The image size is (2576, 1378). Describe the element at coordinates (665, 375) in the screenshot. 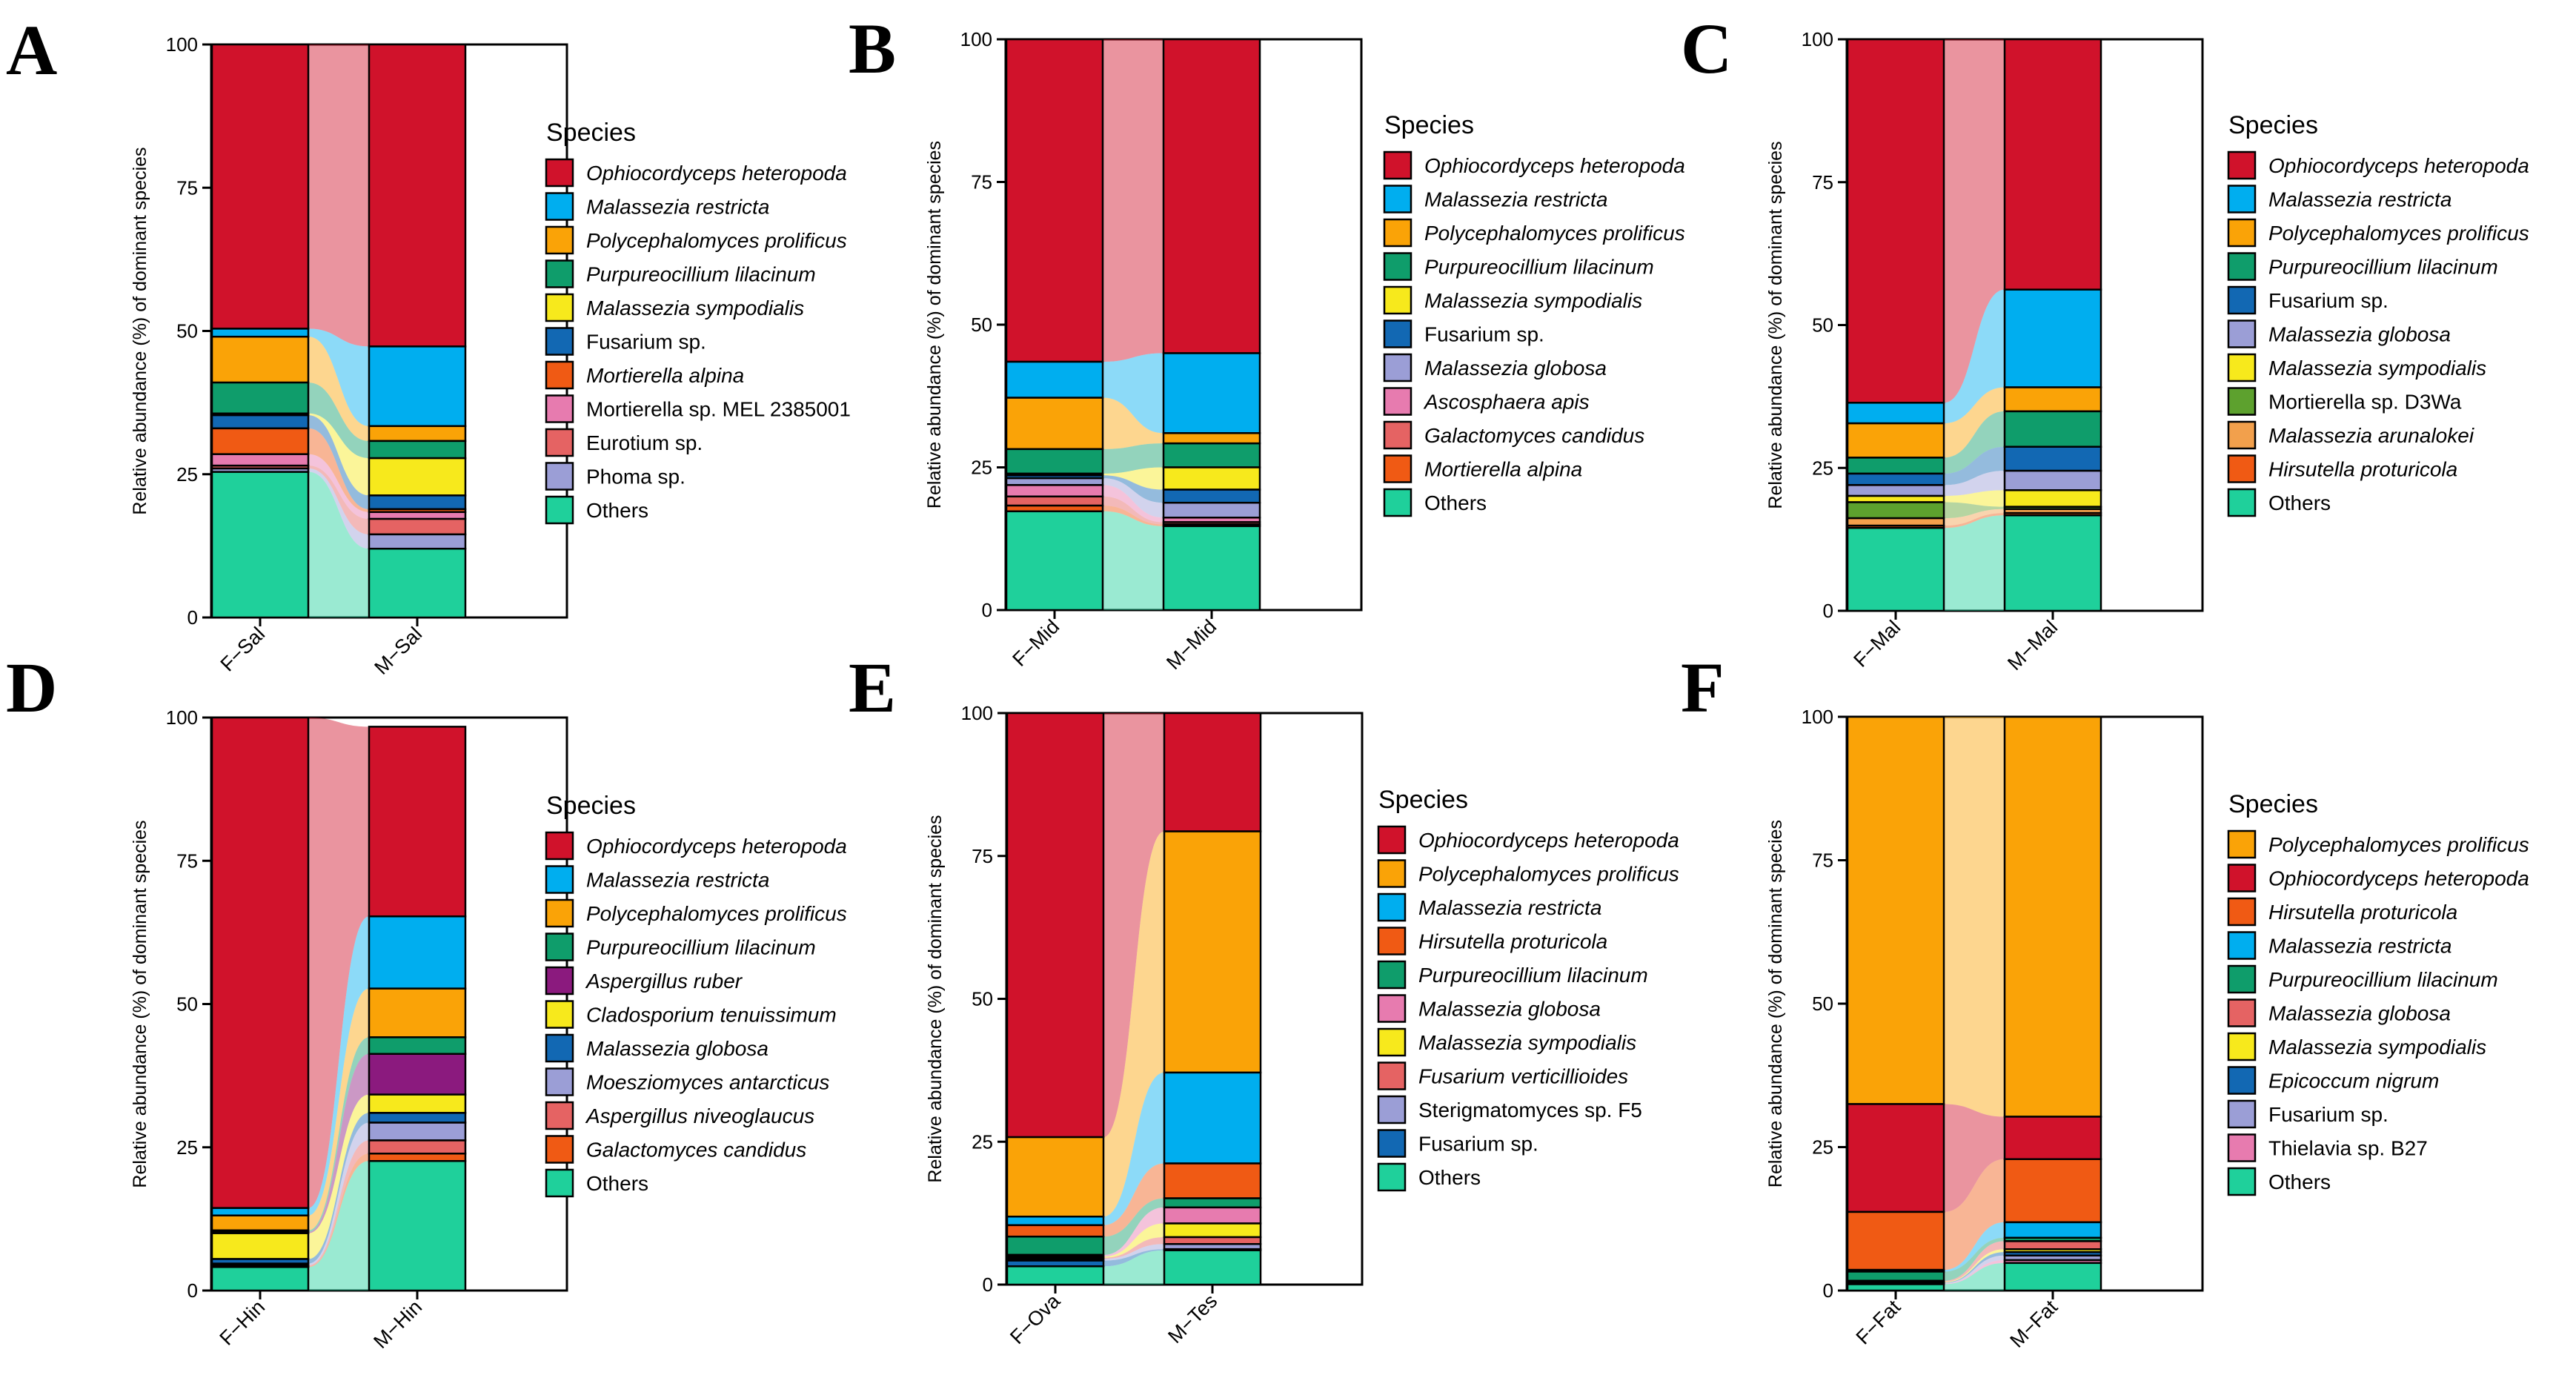

I see `legend-label: Mortierella alpina` at that location.